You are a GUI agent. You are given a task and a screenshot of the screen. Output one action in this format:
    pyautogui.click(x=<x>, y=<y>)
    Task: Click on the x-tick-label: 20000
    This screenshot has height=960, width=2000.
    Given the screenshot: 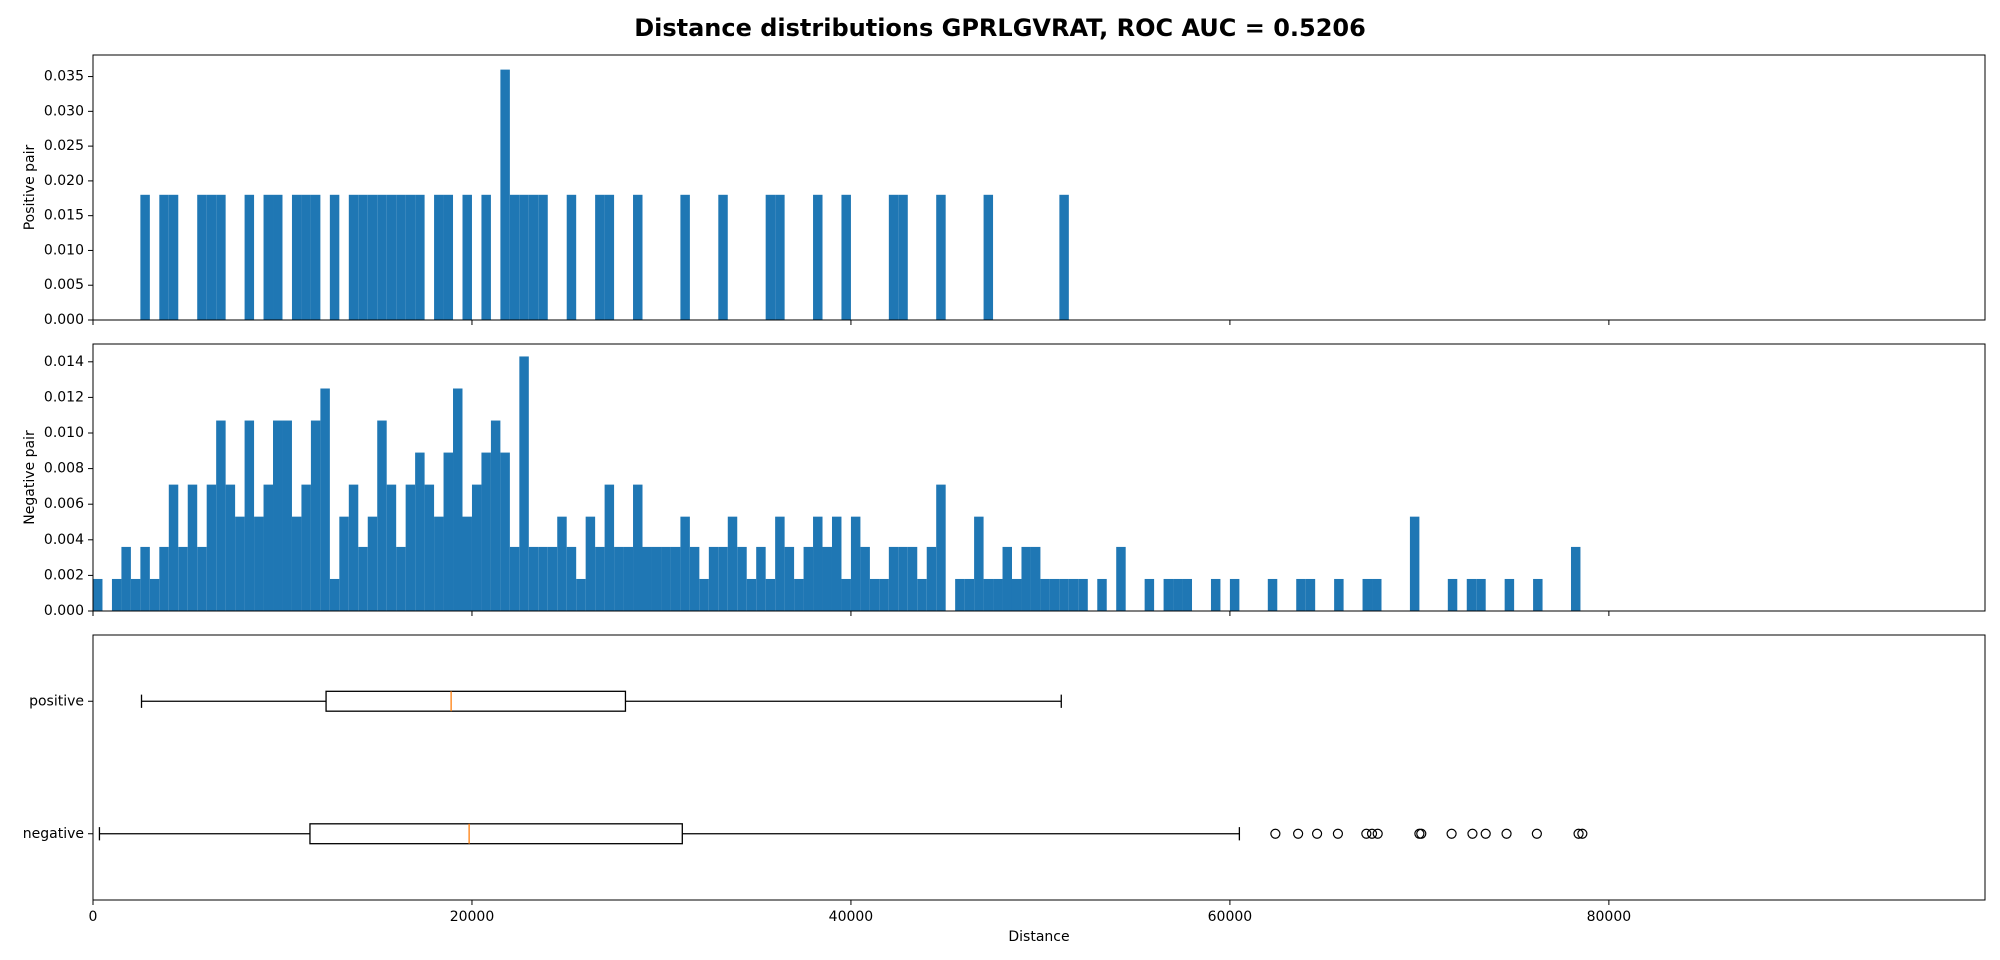 What is the action you would take?
    pyautogui.click(x=472, y=917)
    